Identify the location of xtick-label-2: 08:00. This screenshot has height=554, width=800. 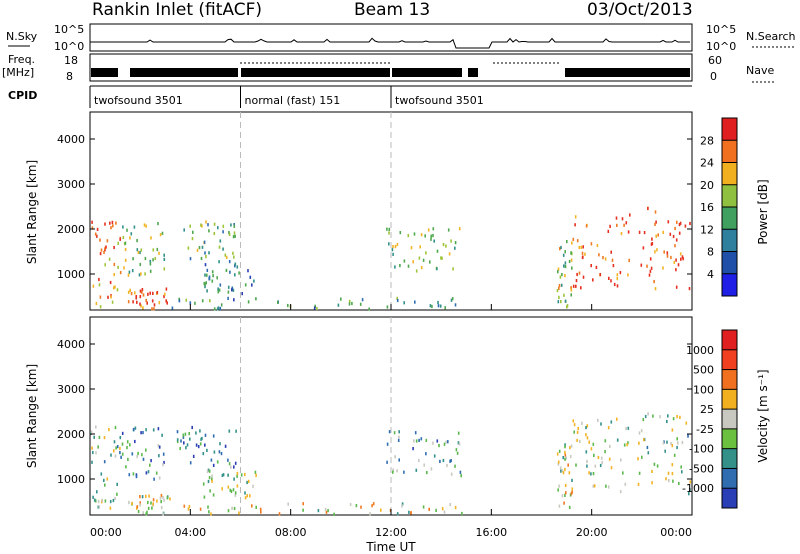
(291, 532).